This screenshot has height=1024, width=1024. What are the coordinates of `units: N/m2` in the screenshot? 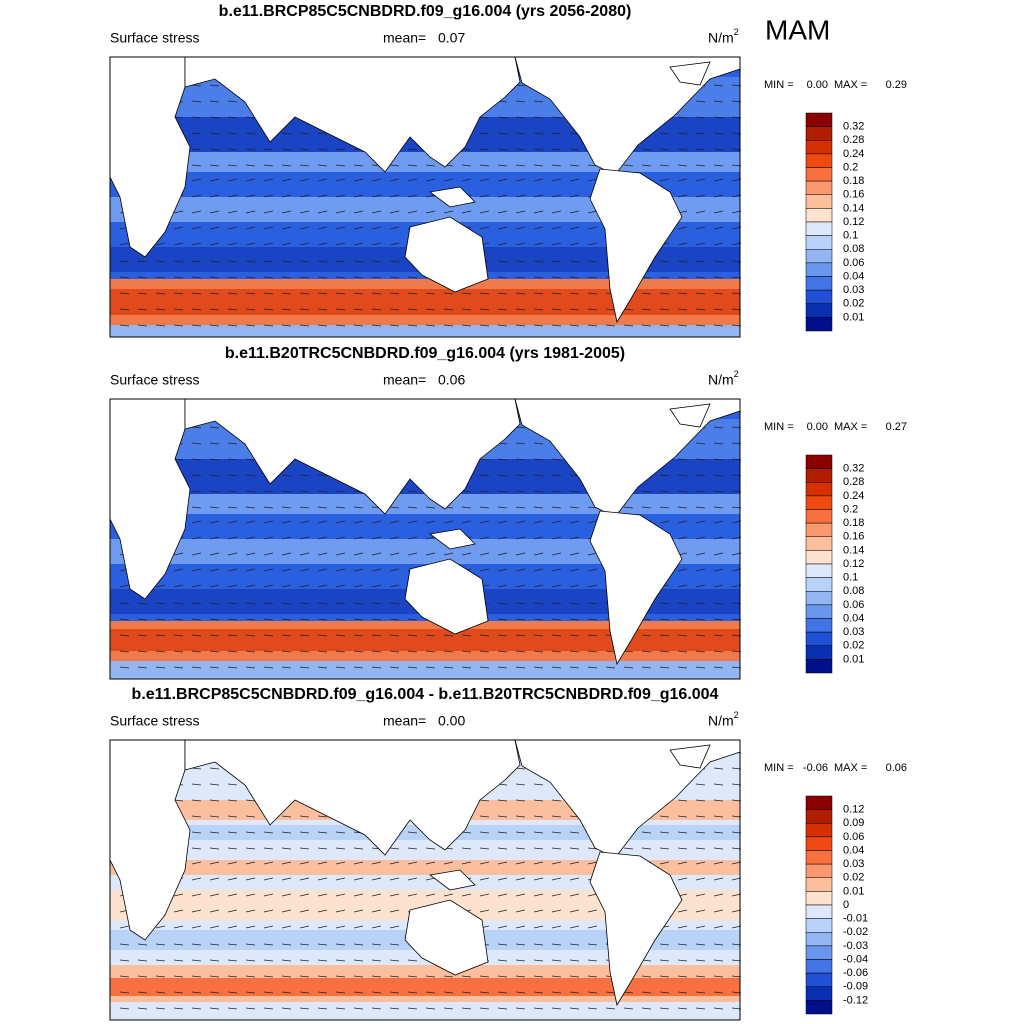 It's located at (723, 719).